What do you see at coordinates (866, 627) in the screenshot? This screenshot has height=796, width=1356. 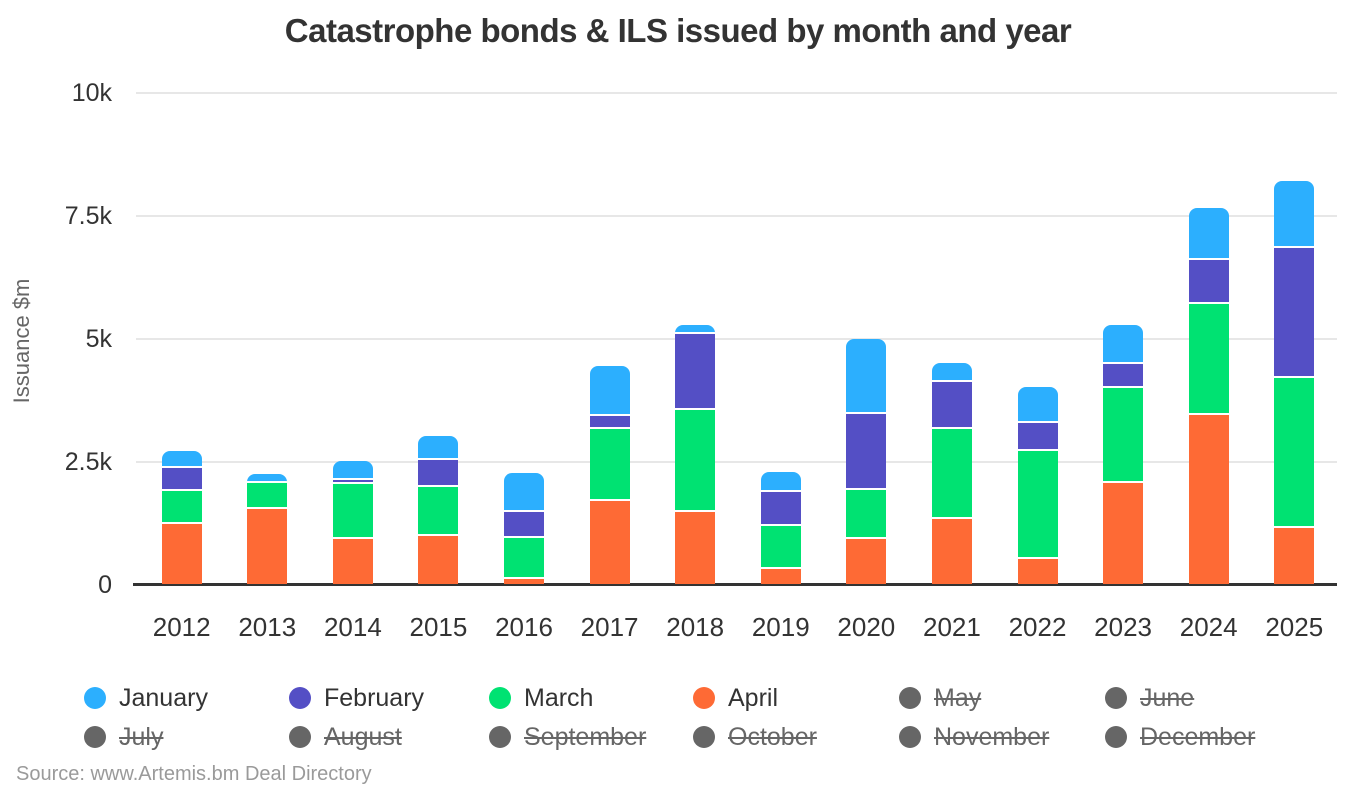 I see `x-axis-label-2020: 2020` at bounding box center [866, 627].